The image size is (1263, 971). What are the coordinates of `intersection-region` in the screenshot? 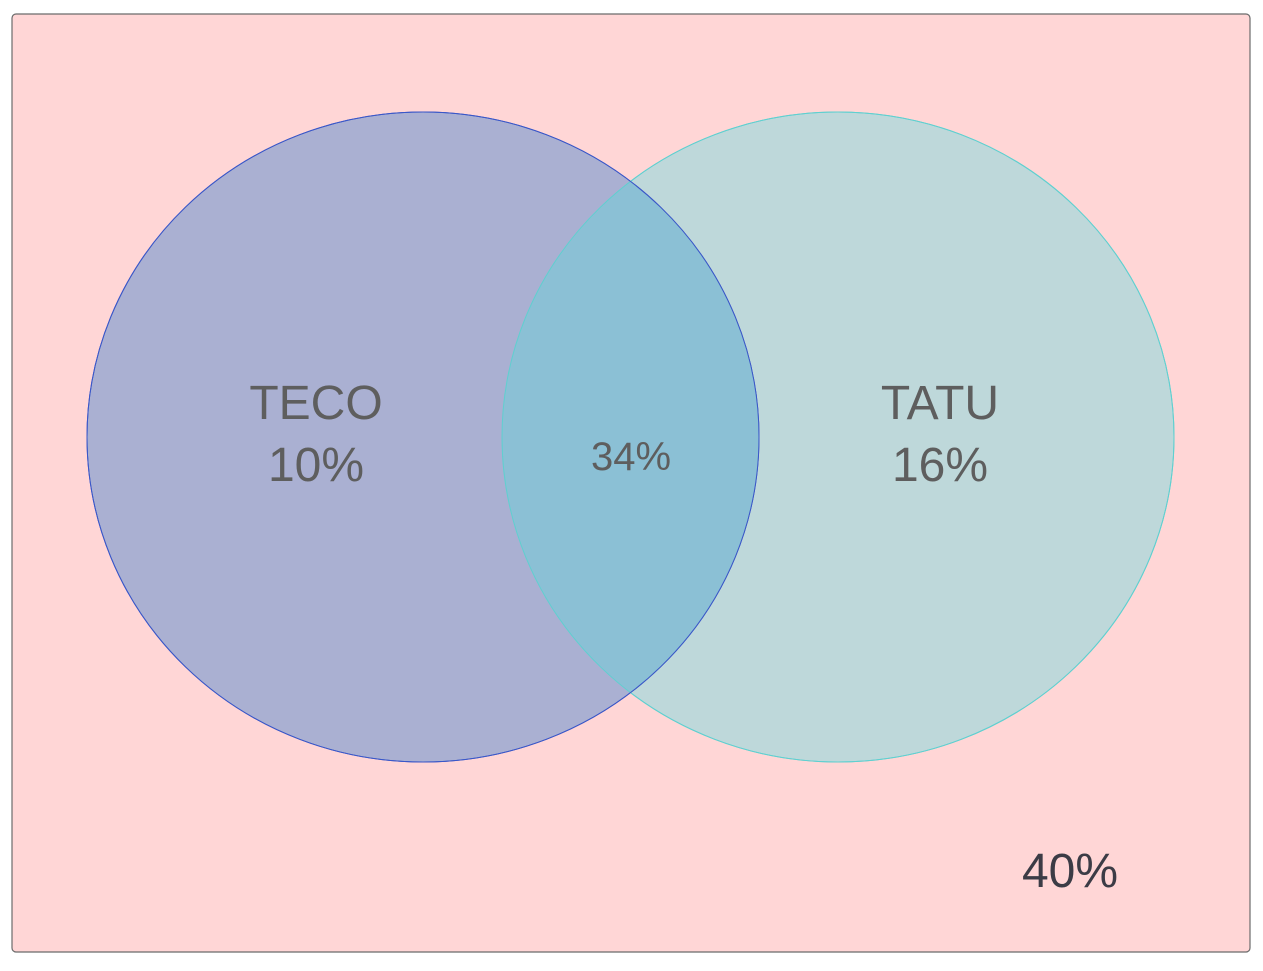 It's located at (630, 437).